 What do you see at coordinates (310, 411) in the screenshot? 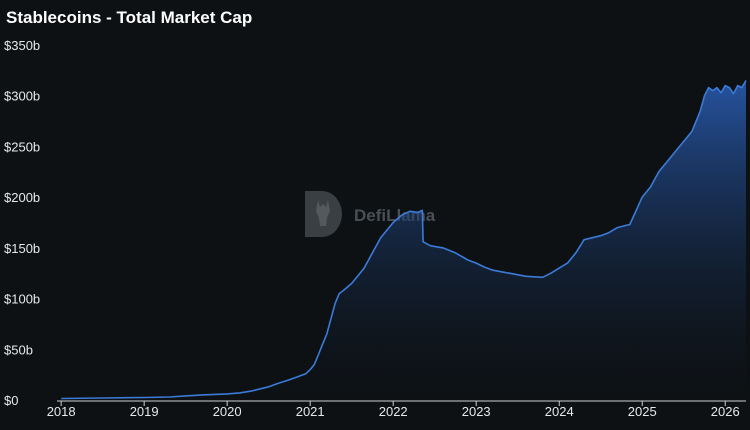
I see `x-tick-label: 2021` at bounding box center [310, 411].